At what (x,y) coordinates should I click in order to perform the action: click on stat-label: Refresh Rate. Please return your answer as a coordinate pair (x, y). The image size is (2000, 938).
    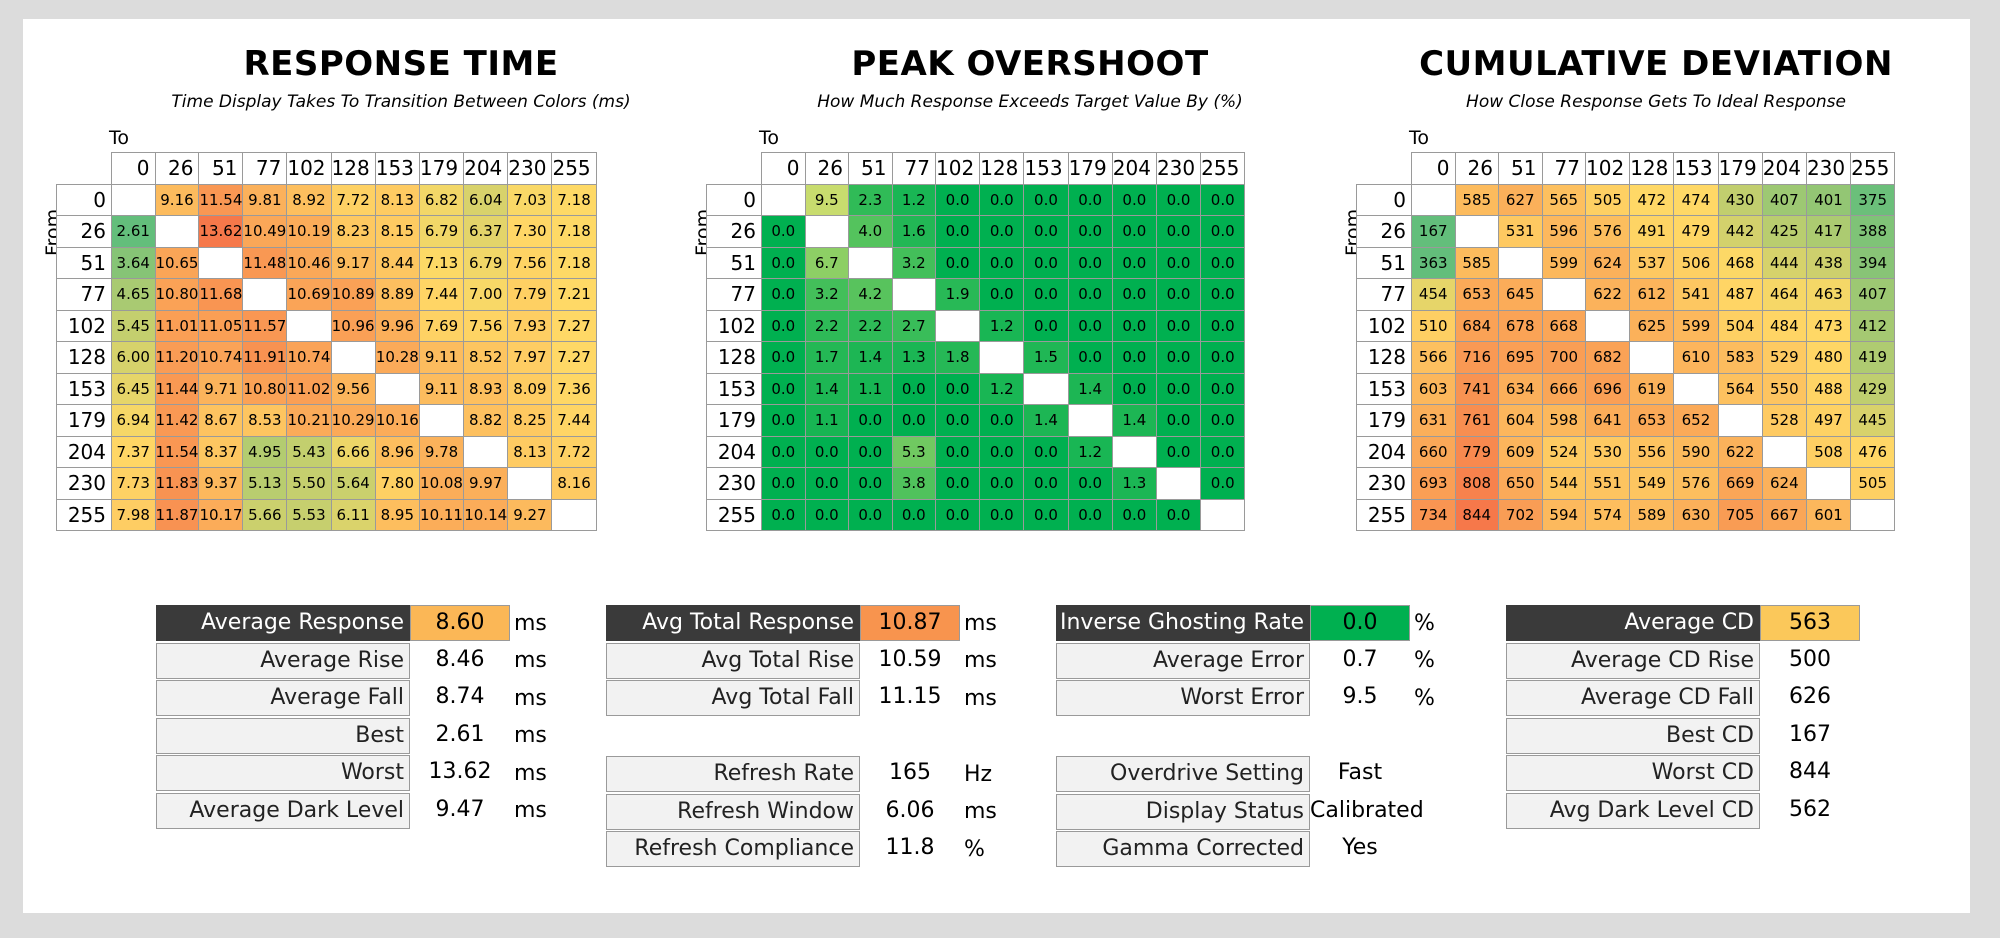
    Looking at the image, I should click on (733, 774).